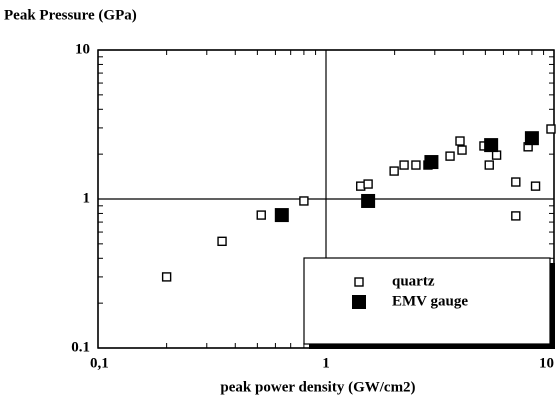 This screenshot has width=557, height=402. I want to click on x-tick-label: 1, so click(326, 363).